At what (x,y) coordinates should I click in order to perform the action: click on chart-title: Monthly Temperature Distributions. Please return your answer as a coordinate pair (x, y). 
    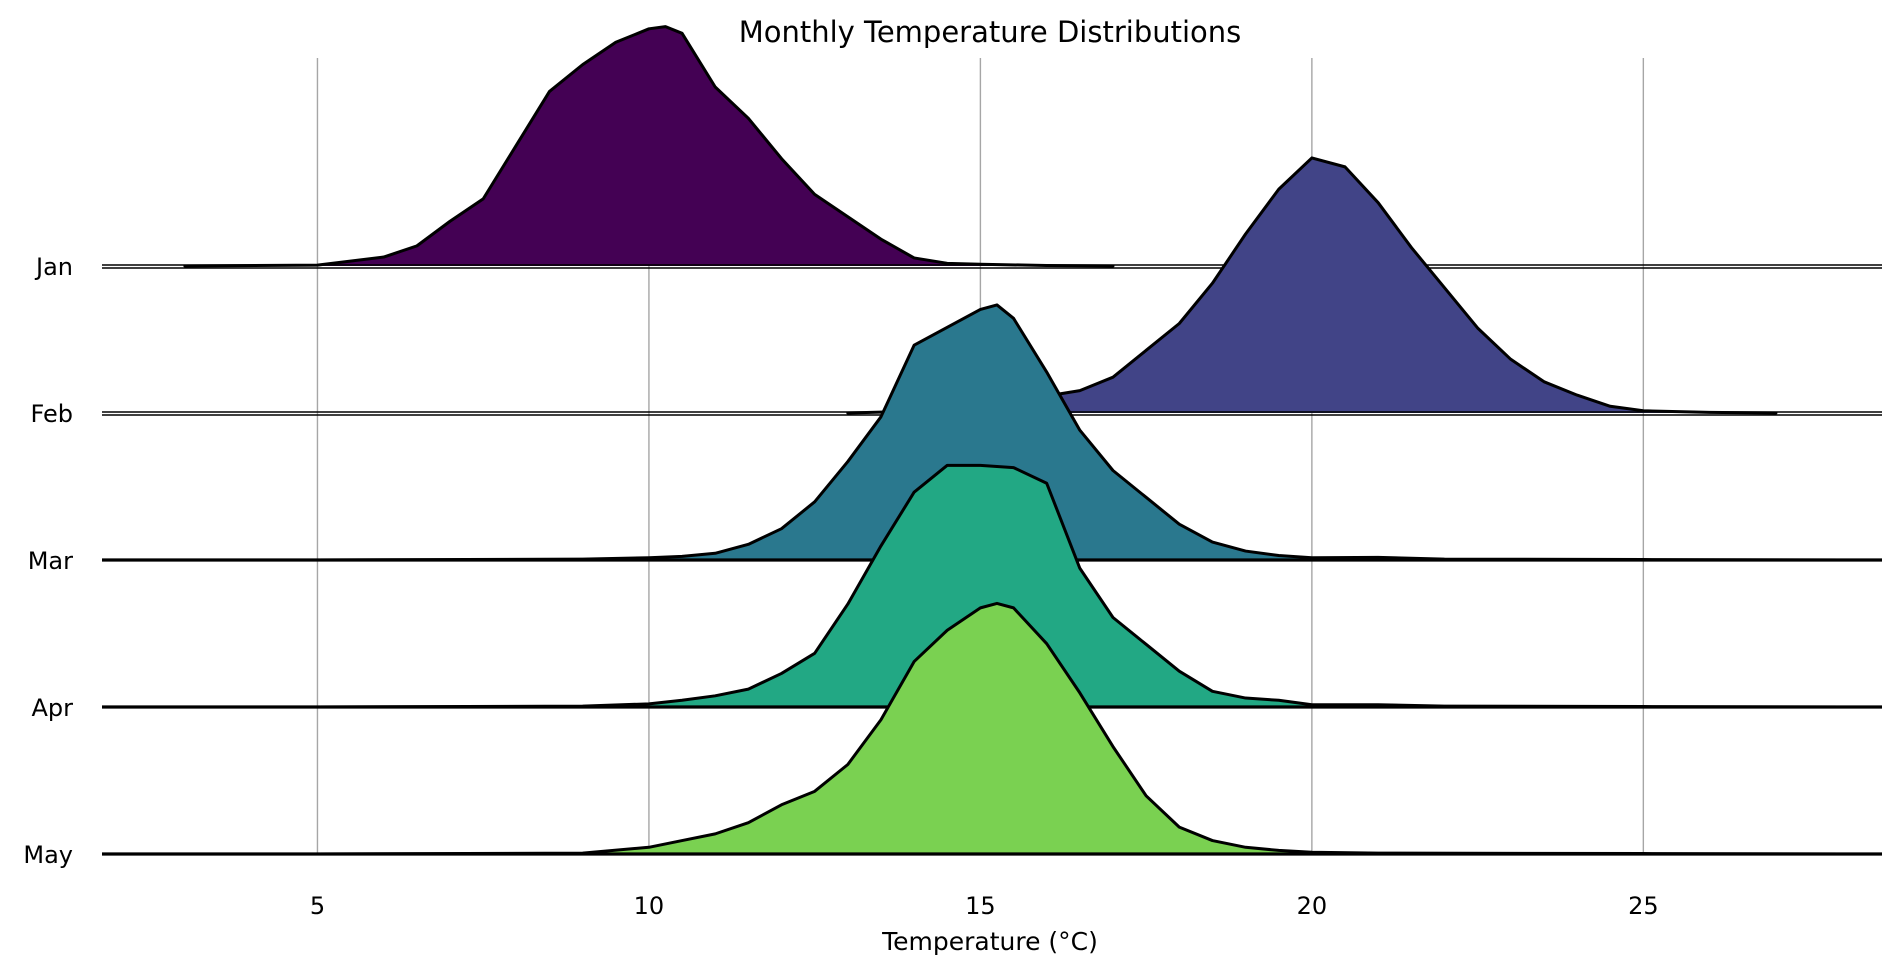
    Looking at the image, I should click on (990, 32).